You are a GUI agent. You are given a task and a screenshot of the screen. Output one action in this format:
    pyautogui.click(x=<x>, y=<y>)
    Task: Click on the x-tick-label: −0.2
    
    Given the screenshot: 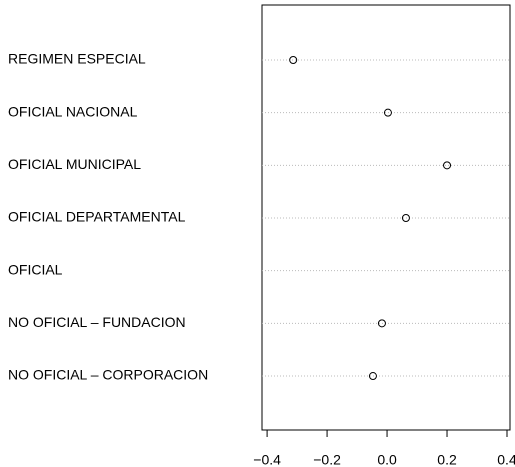 What is the action you would take?
    pyautogui.click(x=327, y=459)
    